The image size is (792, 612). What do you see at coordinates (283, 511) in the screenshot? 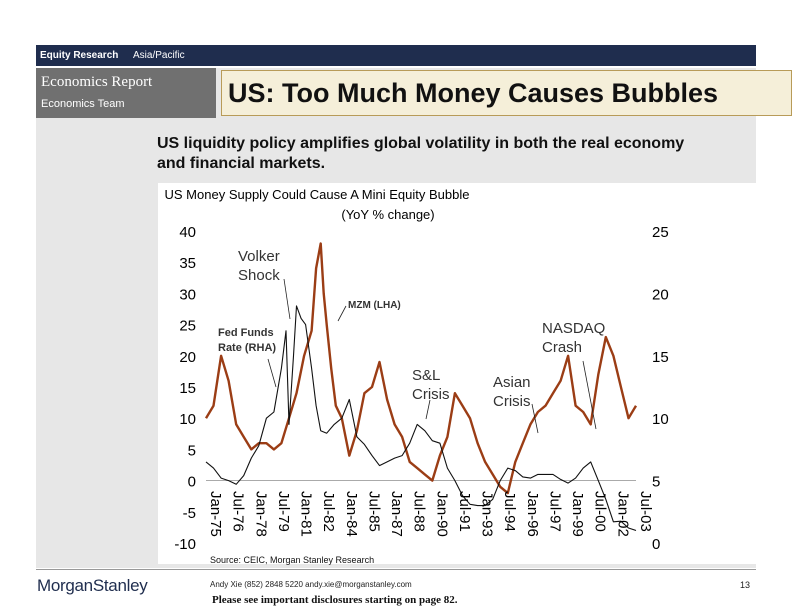
I see `x-tick-label: Jul-79` at bounding box center [283, 511].